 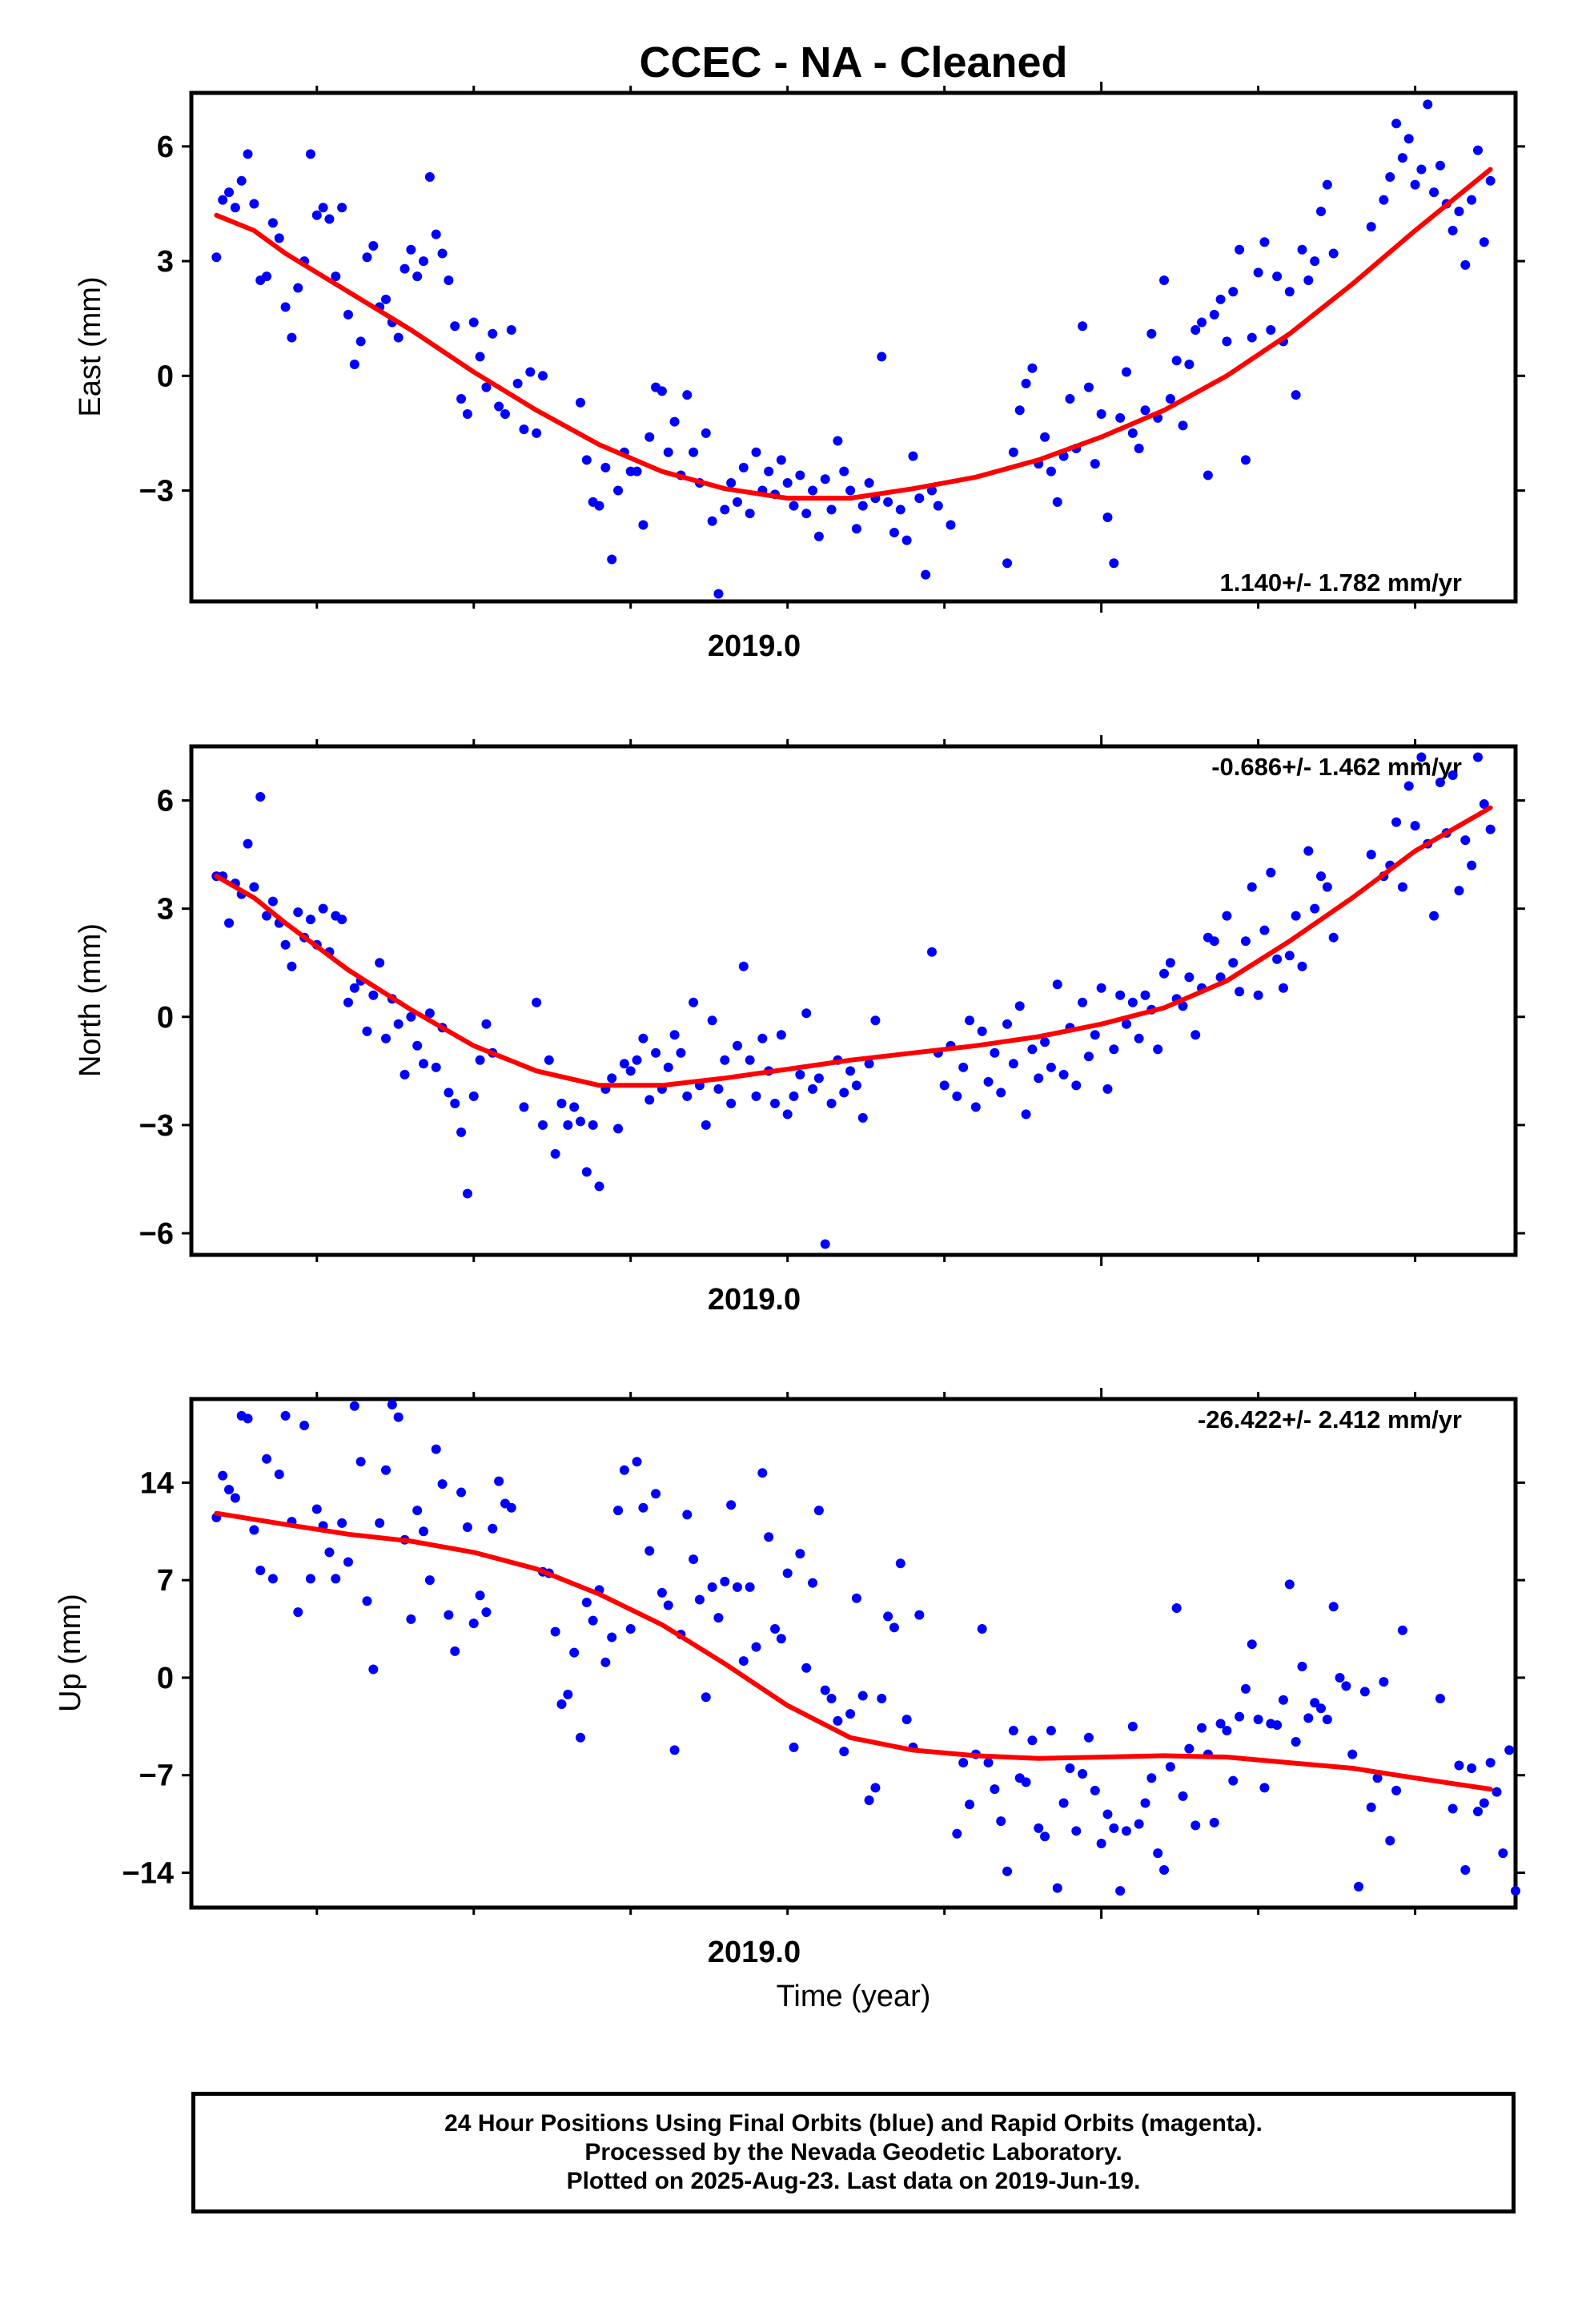 What do you see at coordinates (165, 376) in the screenshot?
I see `east-y-tick-label: 0` at bounding box center [165, 376].